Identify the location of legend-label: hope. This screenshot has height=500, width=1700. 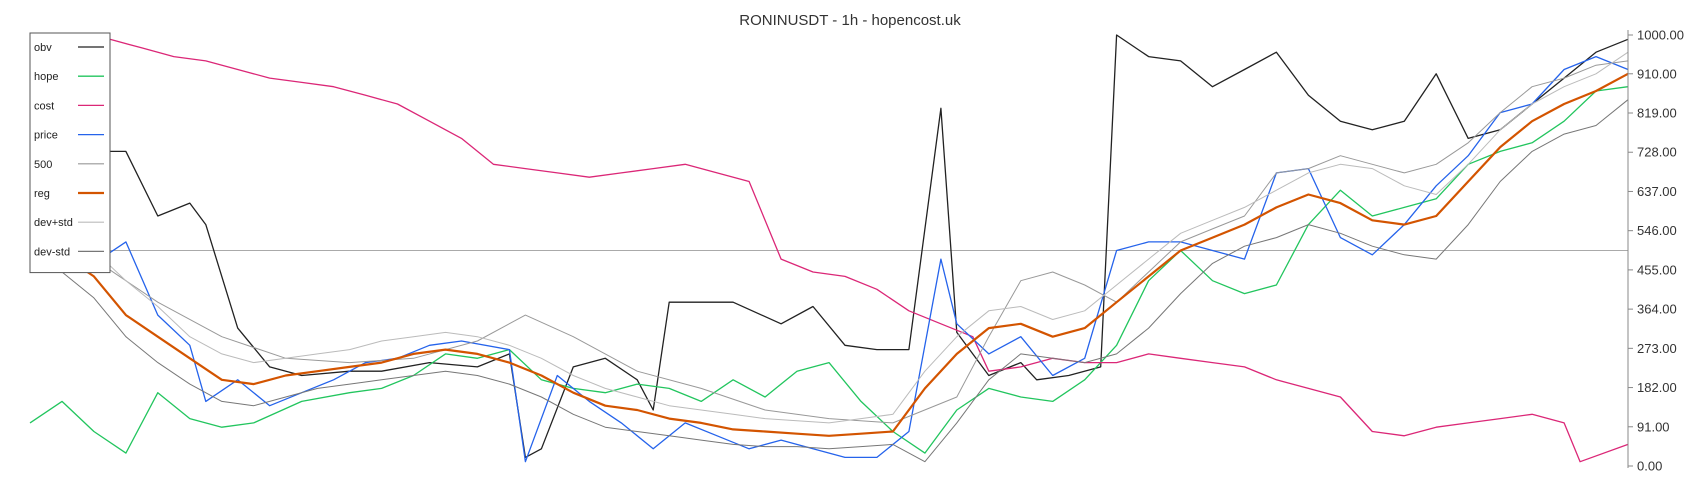
(46, 77).